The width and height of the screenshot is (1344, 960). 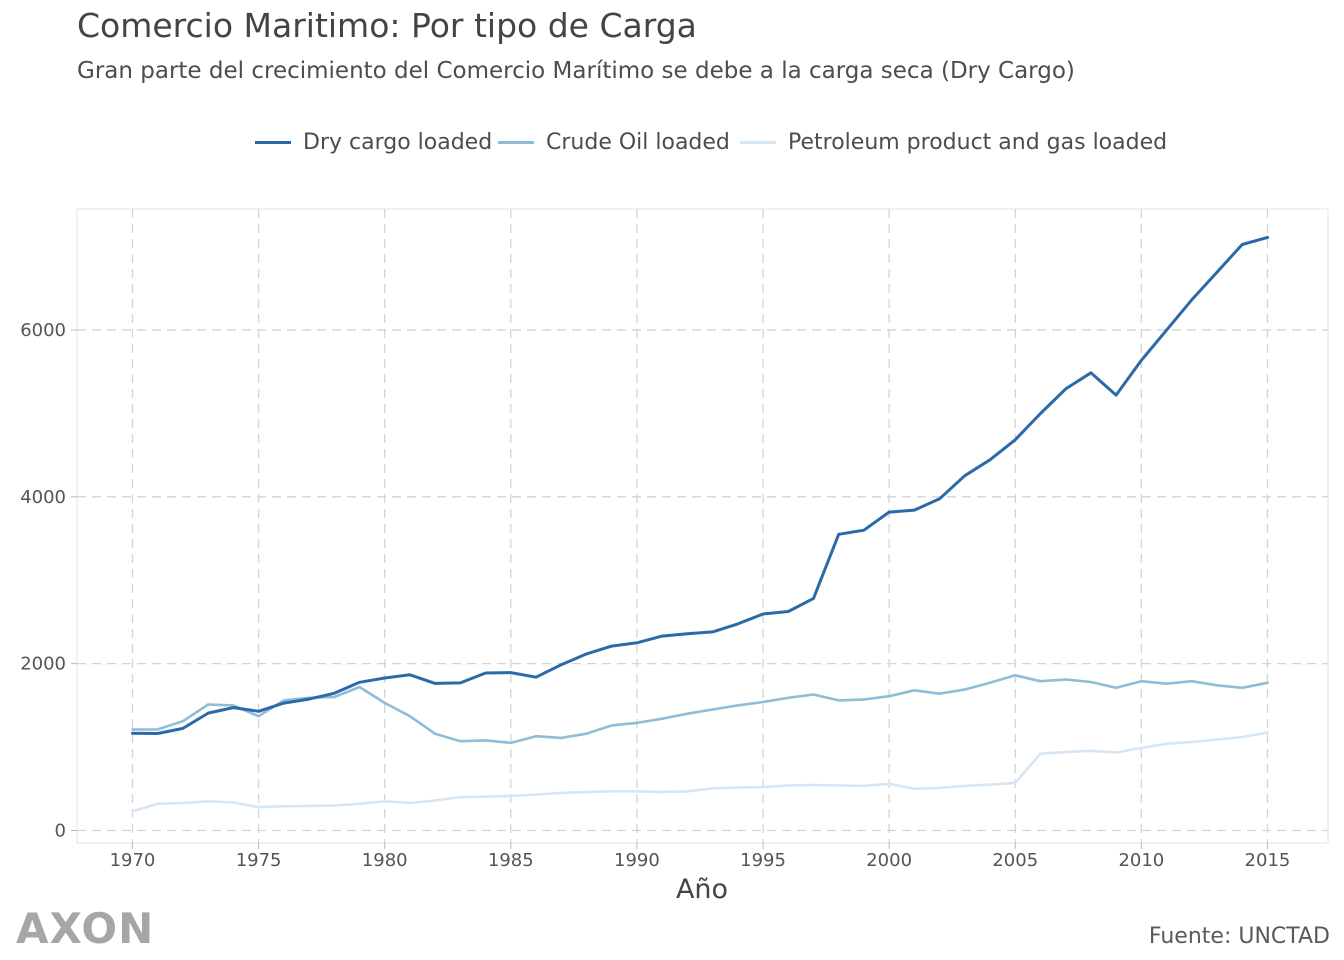 I want to click on chart-title: Comercio Maritimo: Por tipo de Carga, so click(x=387, y=25).